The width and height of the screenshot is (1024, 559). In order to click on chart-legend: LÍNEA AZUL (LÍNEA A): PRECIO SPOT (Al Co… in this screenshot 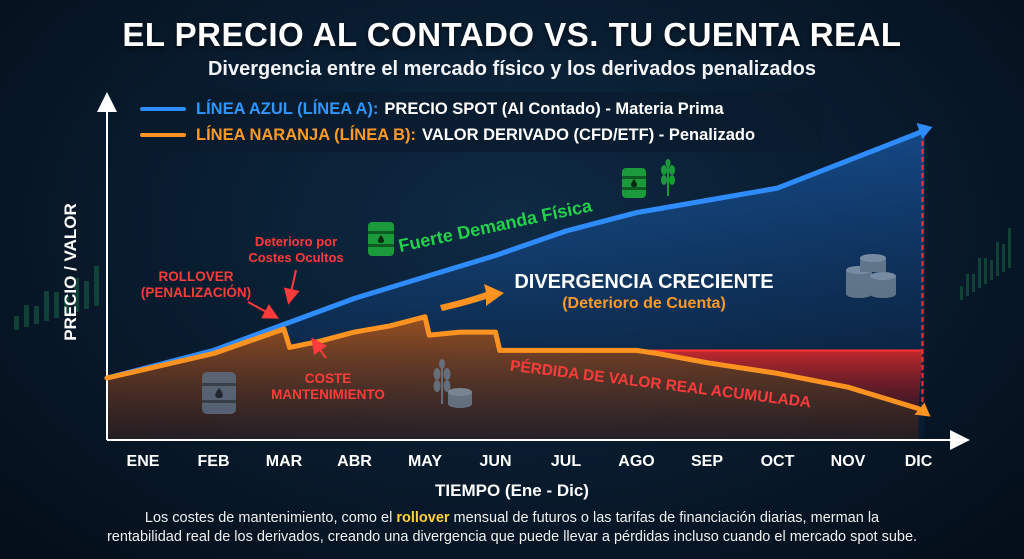, I will do `click(477, 122)`.